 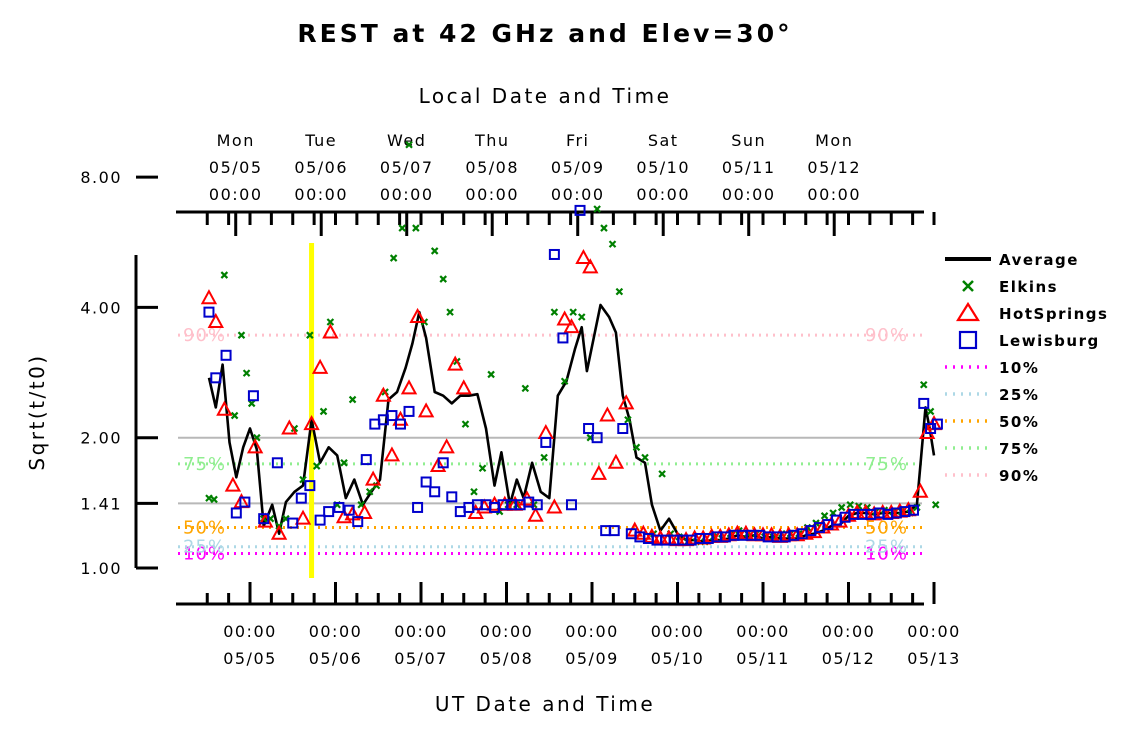 What do you see at coordinates (101, 177) in the screenshot?
I see `y-tick-label: 8.00` at bounding box center [101, 177].